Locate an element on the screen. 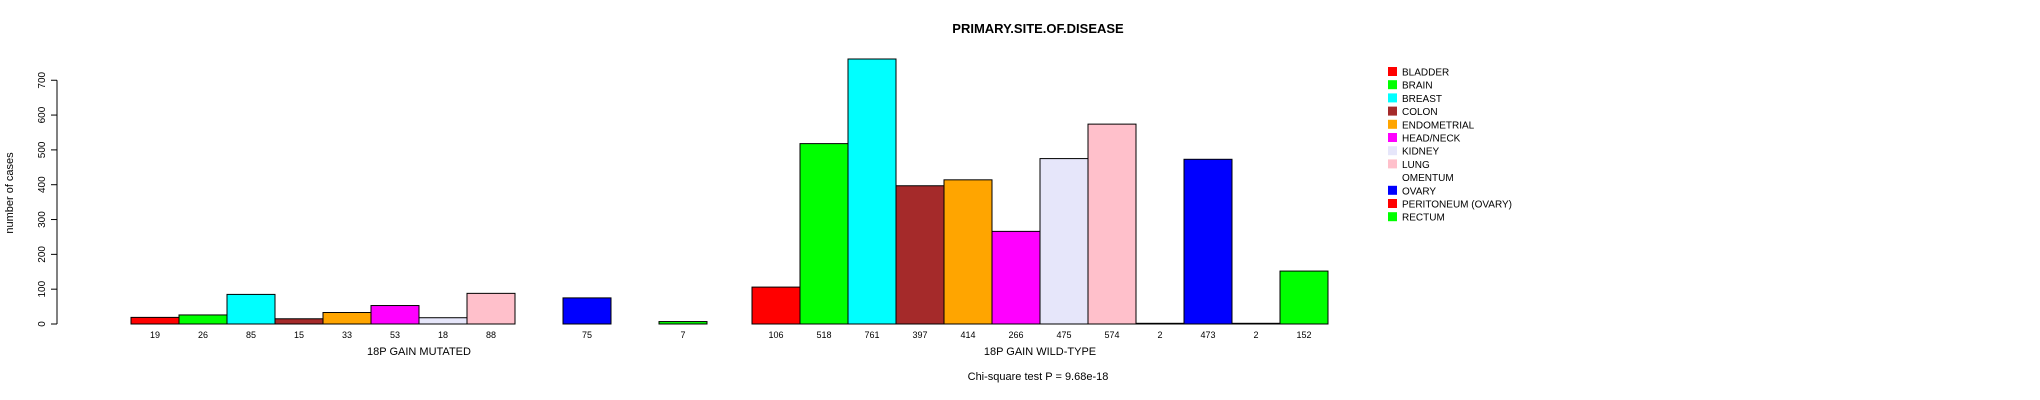 The image size is (2040, 400). bar-count-label: 75 is located at coordinates (587, 335).